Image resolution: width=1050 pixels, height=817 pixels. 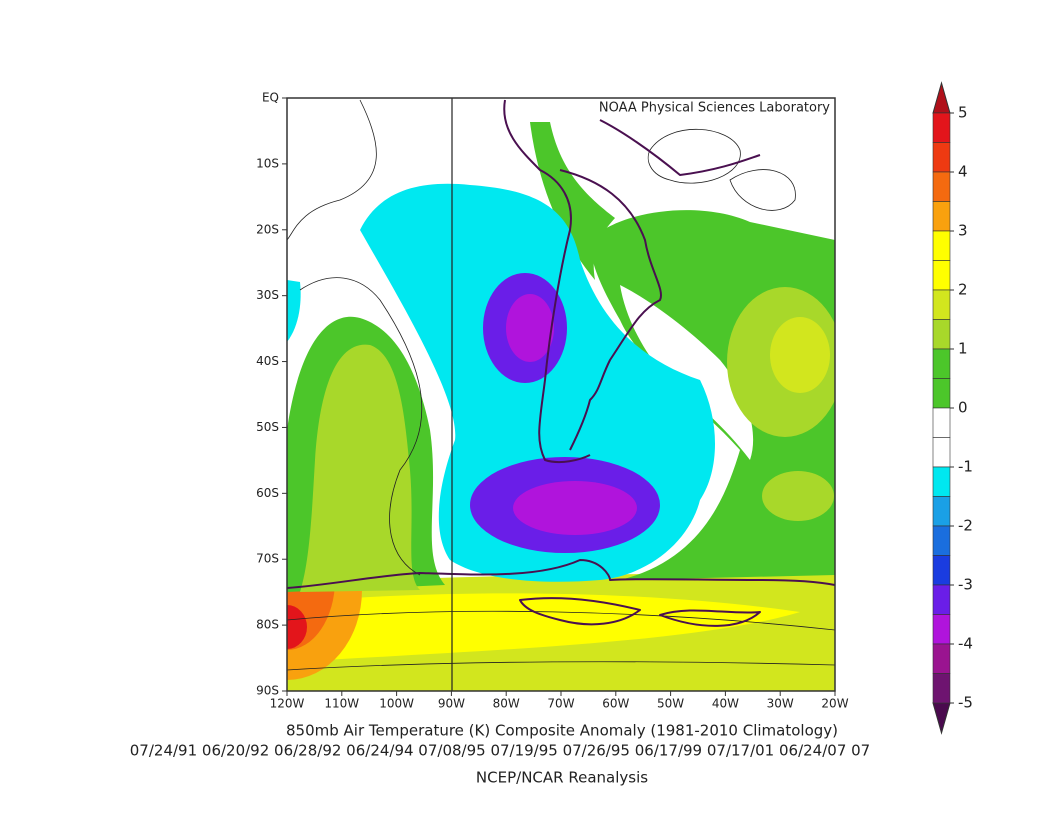 What do you see at coordinates (267, 427) in the screenshot?
I see `lat-tick-label: 50S` at bounding box center [267, 427].